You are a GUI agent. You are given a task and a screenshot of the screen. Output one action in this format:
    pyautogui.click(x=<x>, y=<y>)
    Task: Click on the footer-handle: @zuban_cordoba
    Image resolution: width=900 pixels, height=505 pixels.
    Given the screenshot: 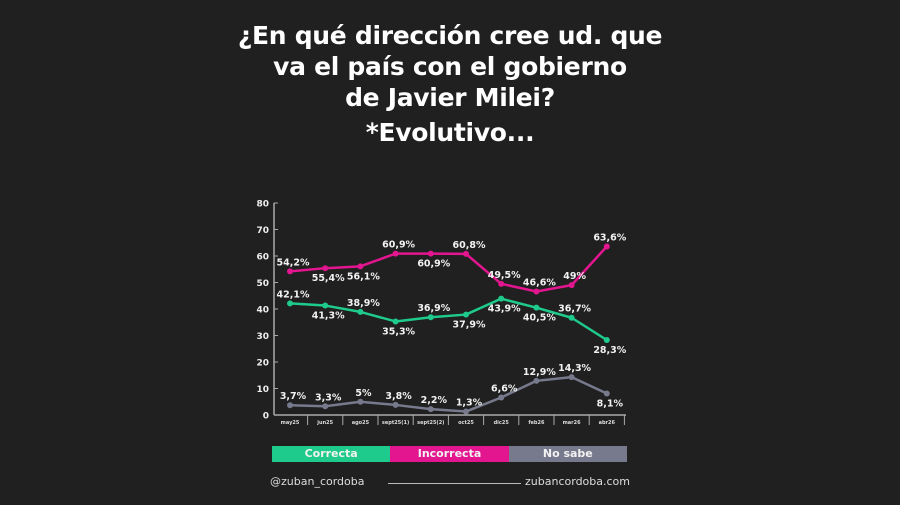 What is the action you would take?
    pyautogui.click(x=317, y=481)
    